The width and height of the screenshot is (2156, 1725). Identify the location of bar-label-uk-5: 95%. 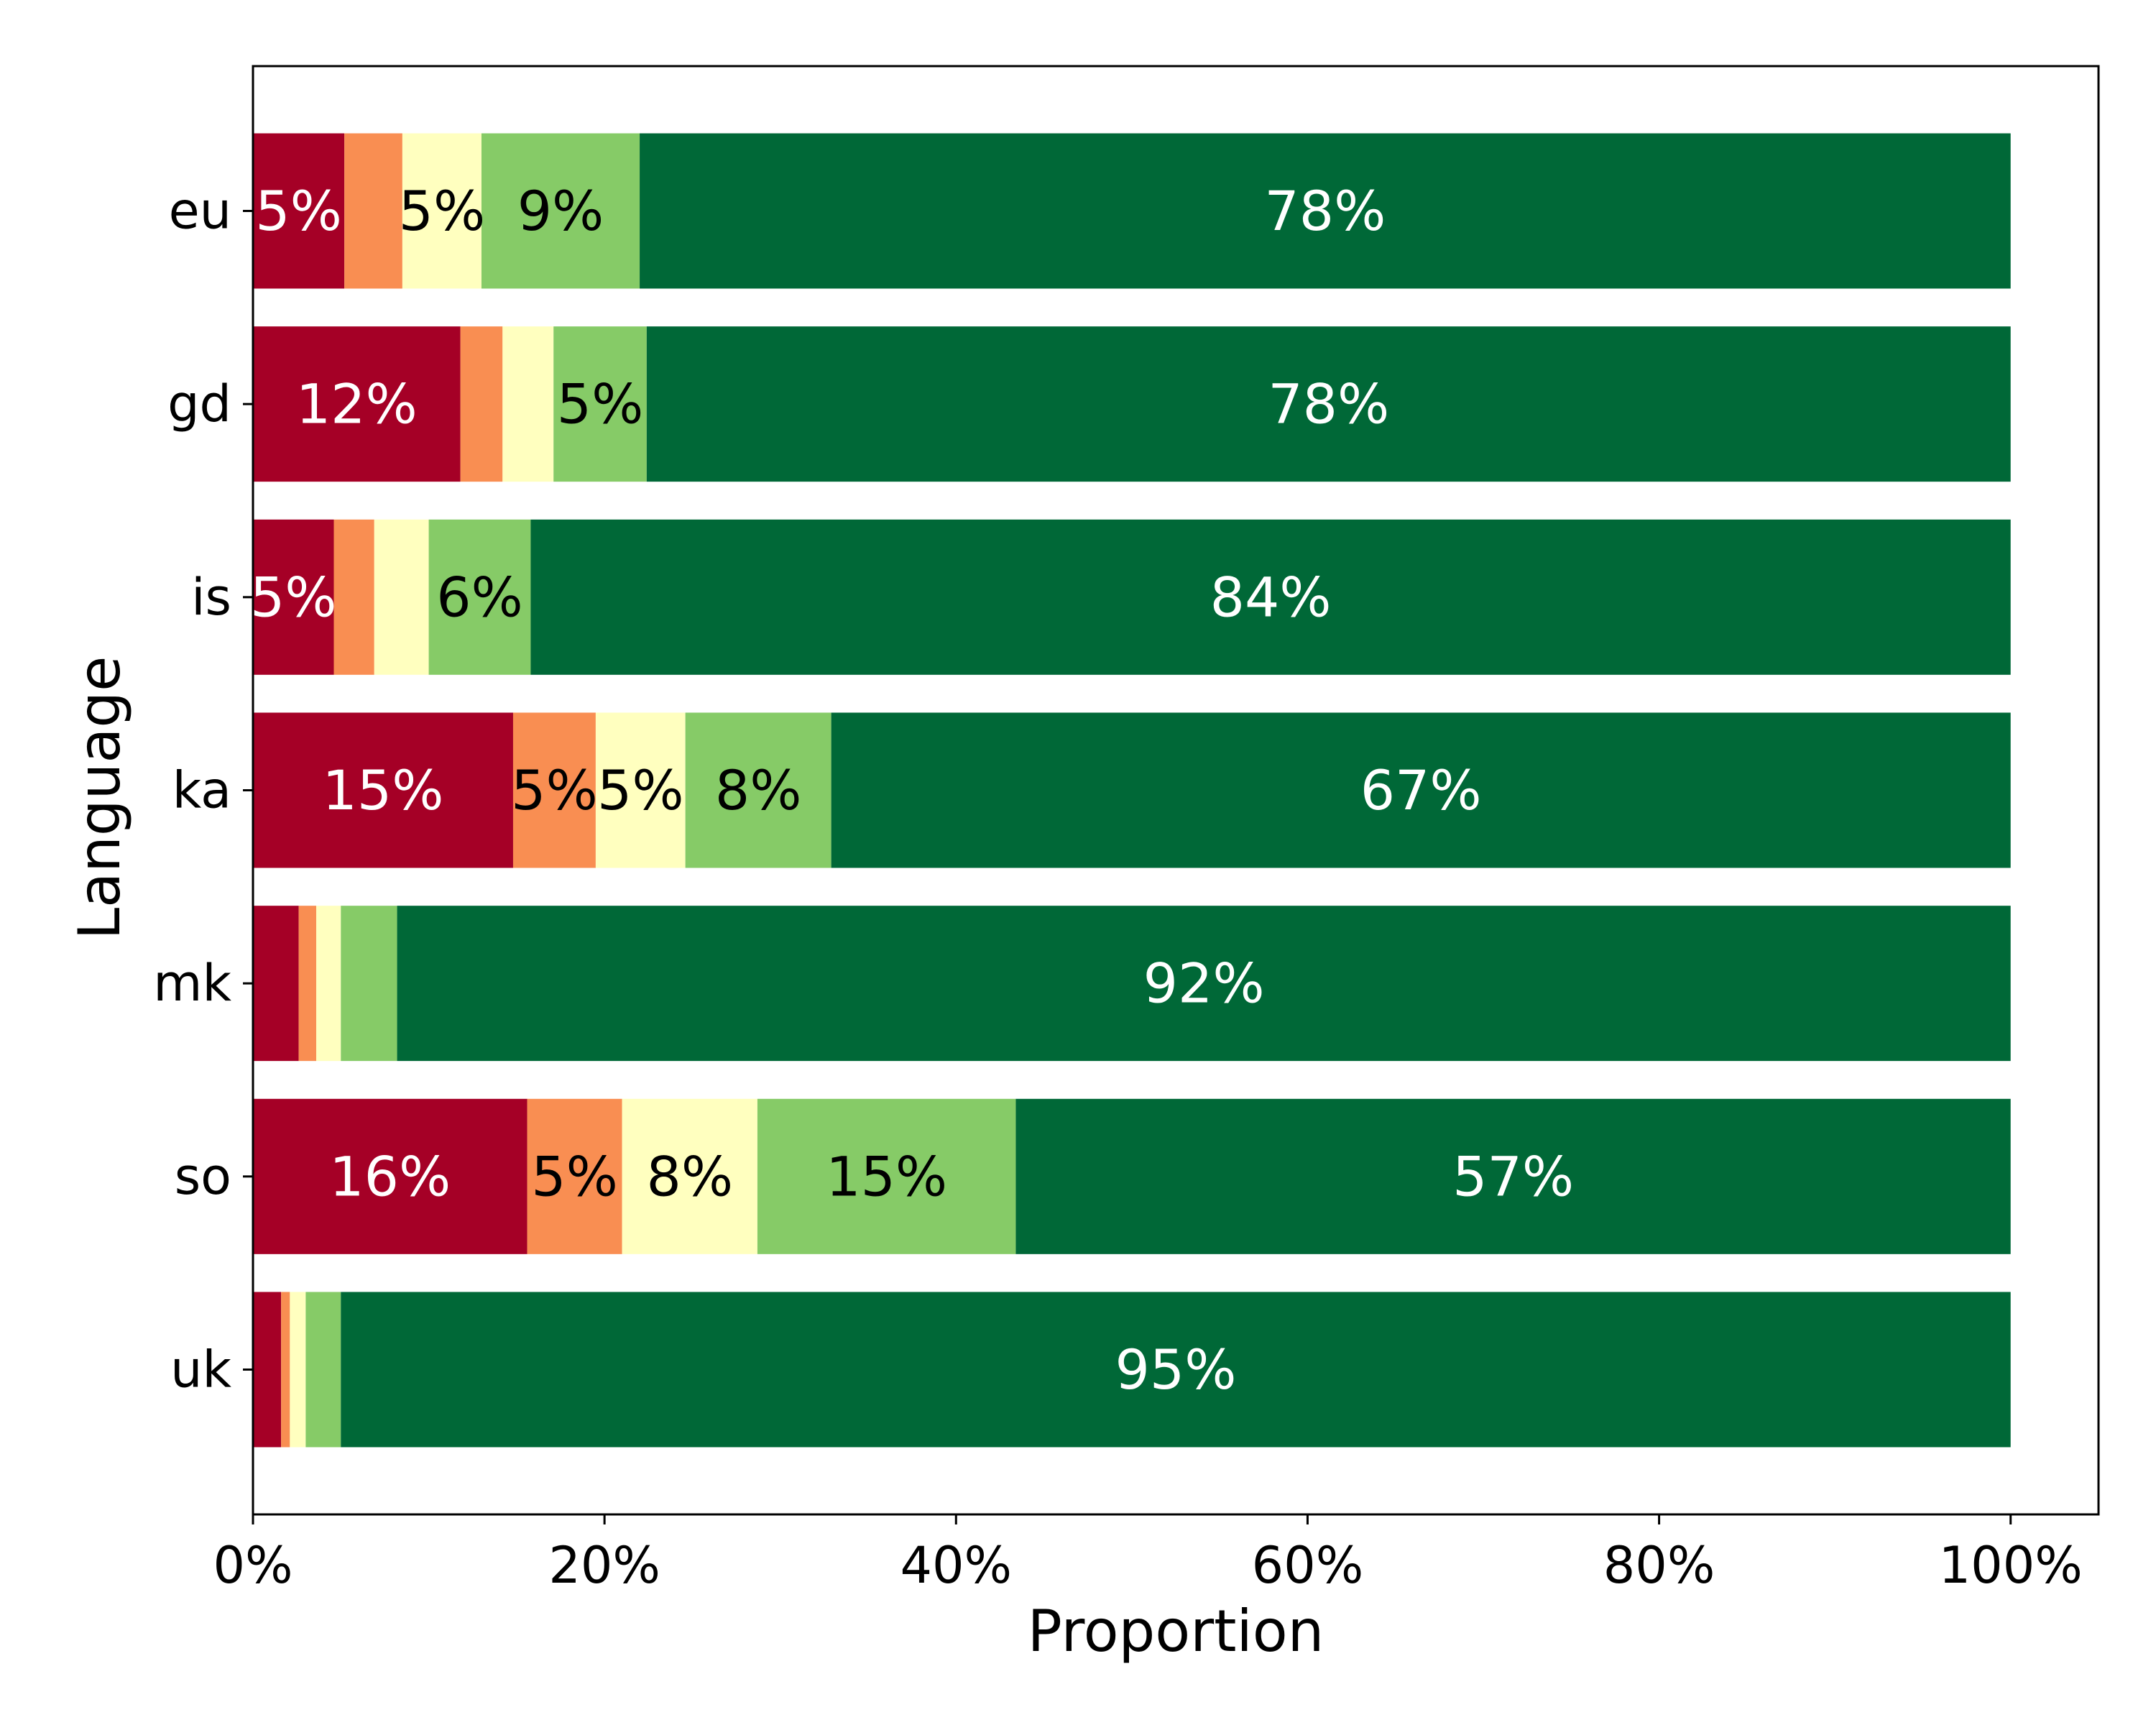
(1176, 1370).